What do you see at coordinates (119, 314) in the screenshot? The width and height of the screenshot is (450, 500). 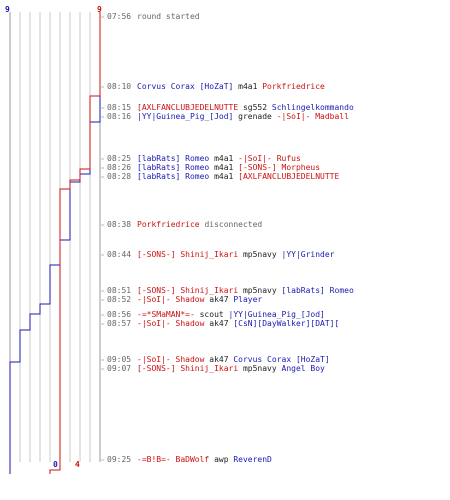 I see `event-time: 08:56` at bounding box center [119, 314].